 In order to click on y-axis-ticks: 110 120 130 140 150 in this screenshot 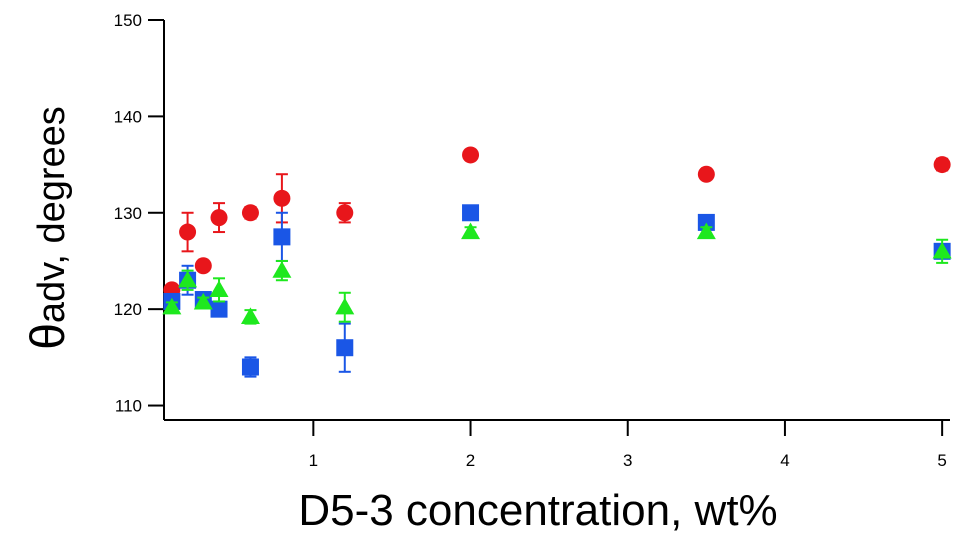, I will do `click(139, 213)`.